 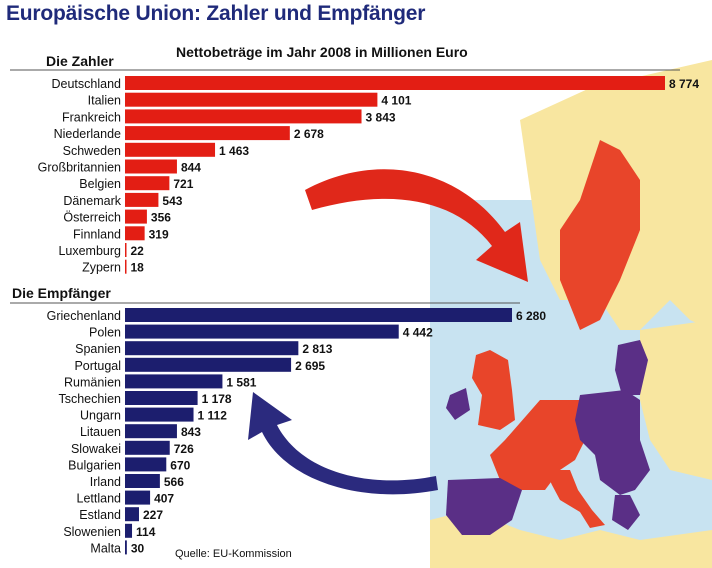 I want to click on zahler-value-label-0: 8 774, so click(x=684, y=84).